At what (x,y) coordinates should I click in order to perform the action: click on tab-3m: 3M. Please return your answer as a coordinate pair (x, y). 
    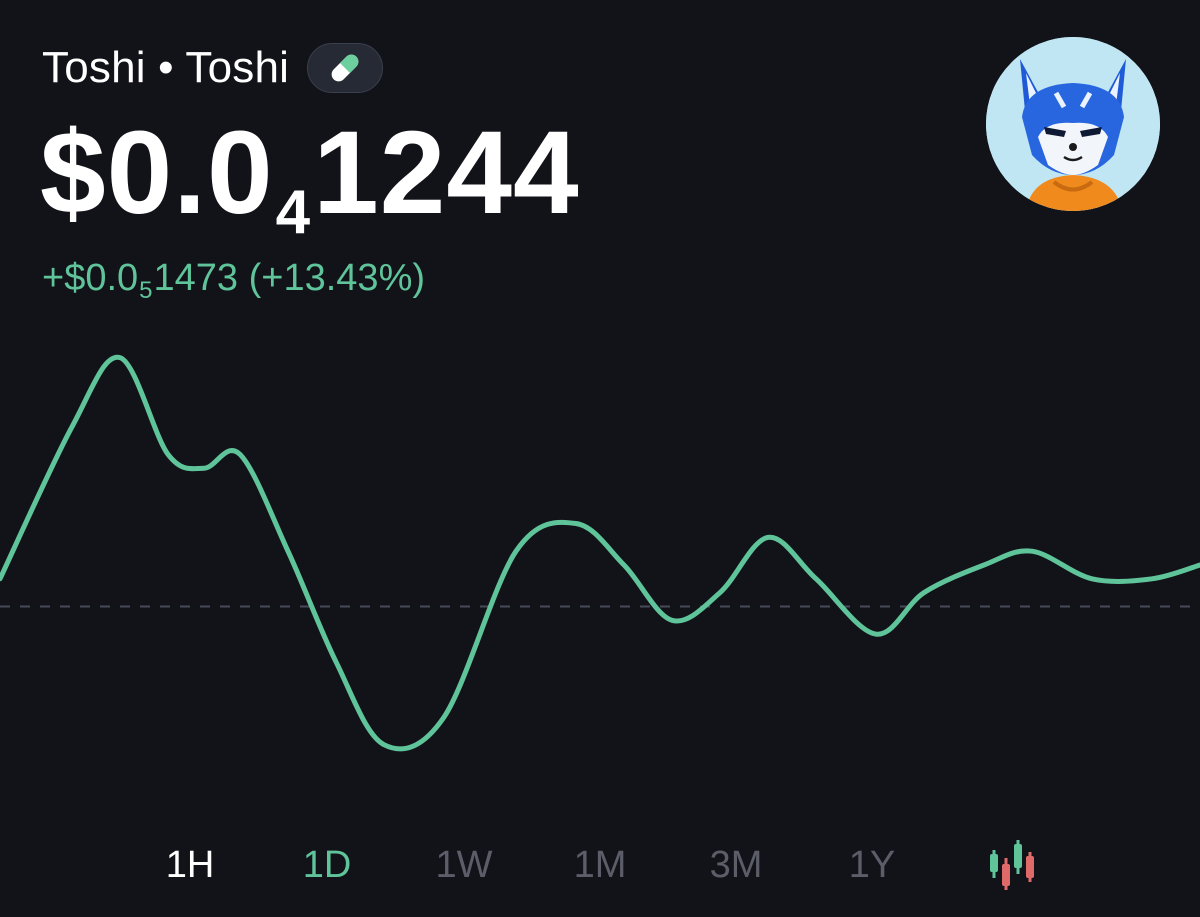
    Looking at the image, I should click on (736, 865).